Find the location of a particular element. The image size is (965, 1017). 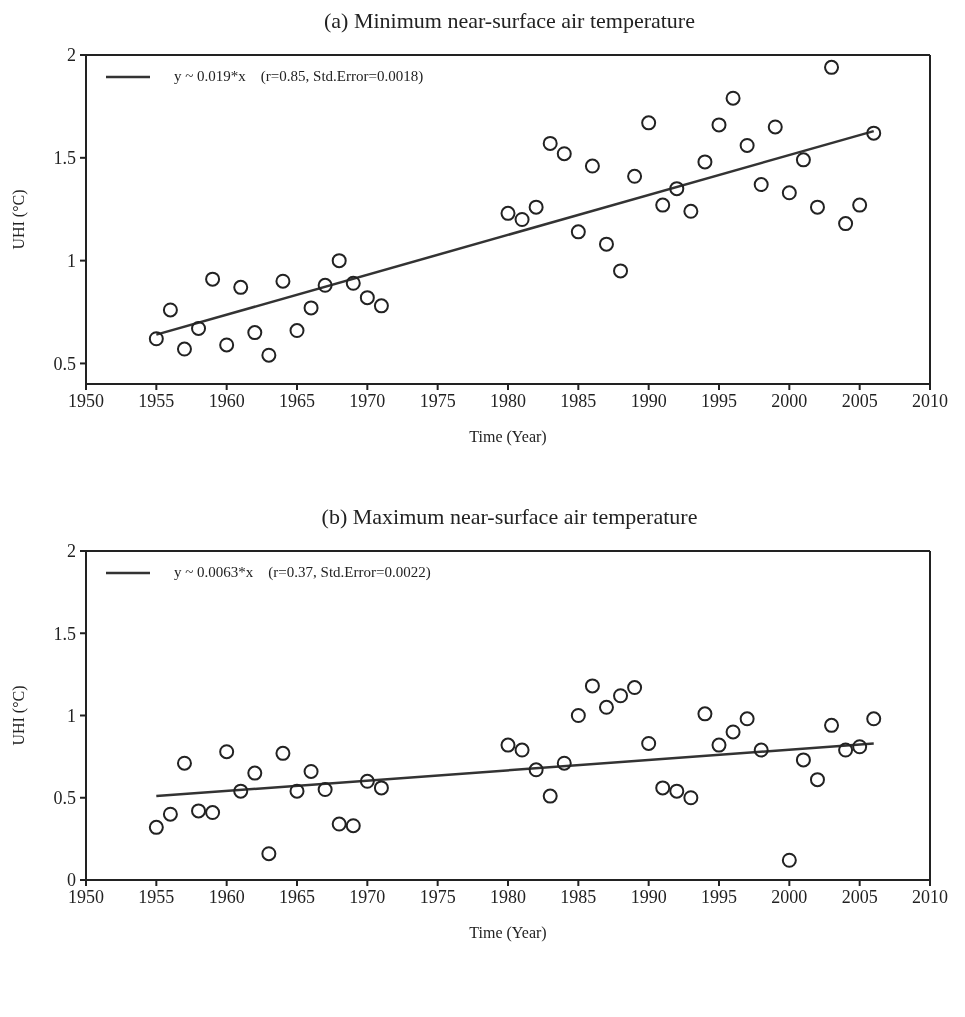

legend-label: y ~ 0.019*x (r=0.85, Std.Error=0.0018) is located at coordinates (299, 76).